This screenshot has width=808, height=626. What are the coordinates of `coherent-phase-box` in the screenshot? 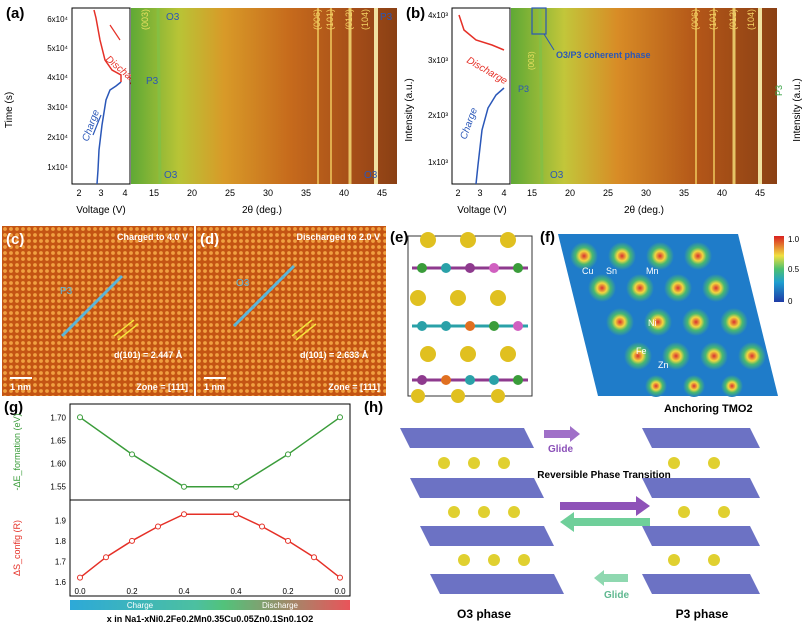 It's located at (539, 21).